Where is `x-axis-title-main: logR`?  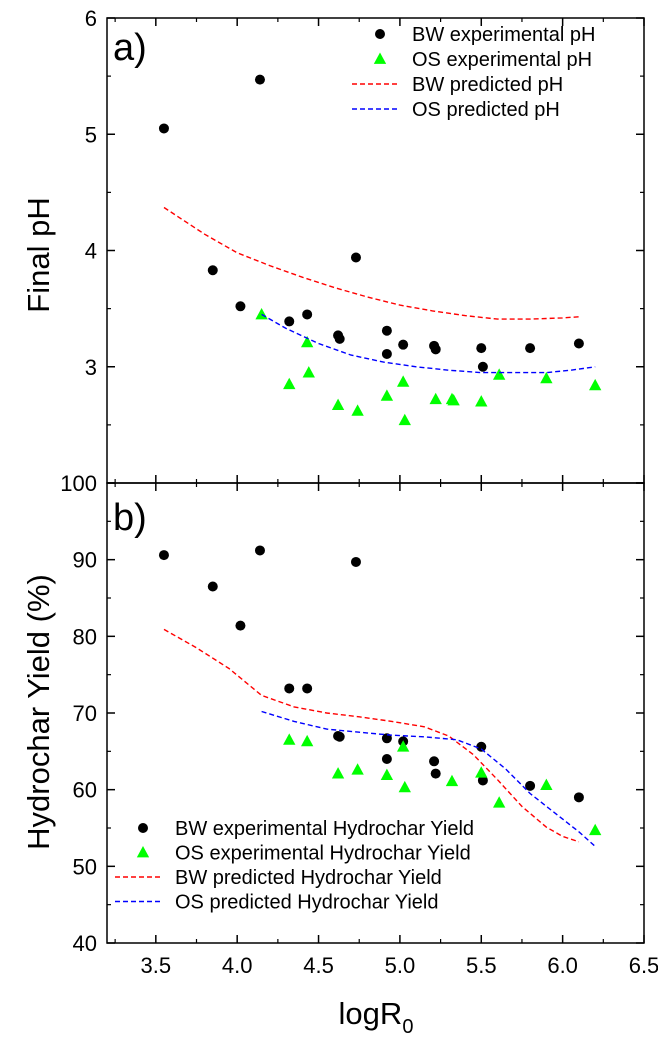
x-axis-title-main: logR is located at coordinates (371, 1013).